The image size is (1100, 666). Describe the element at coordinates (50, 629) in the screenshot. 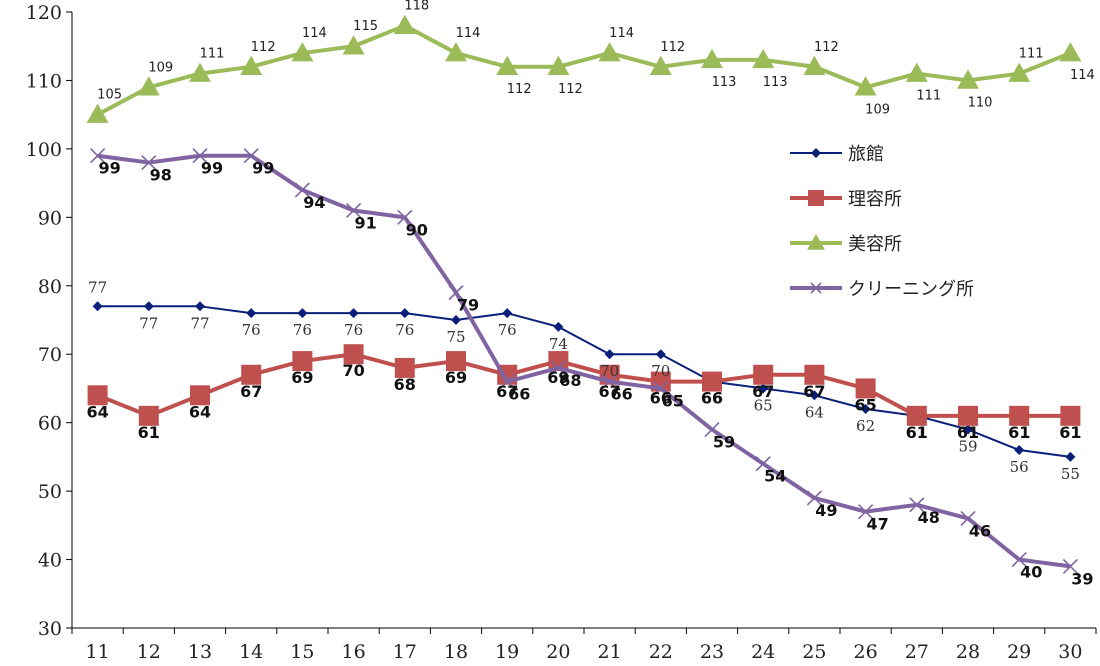

I see `y-tick-label: 30` at that location.